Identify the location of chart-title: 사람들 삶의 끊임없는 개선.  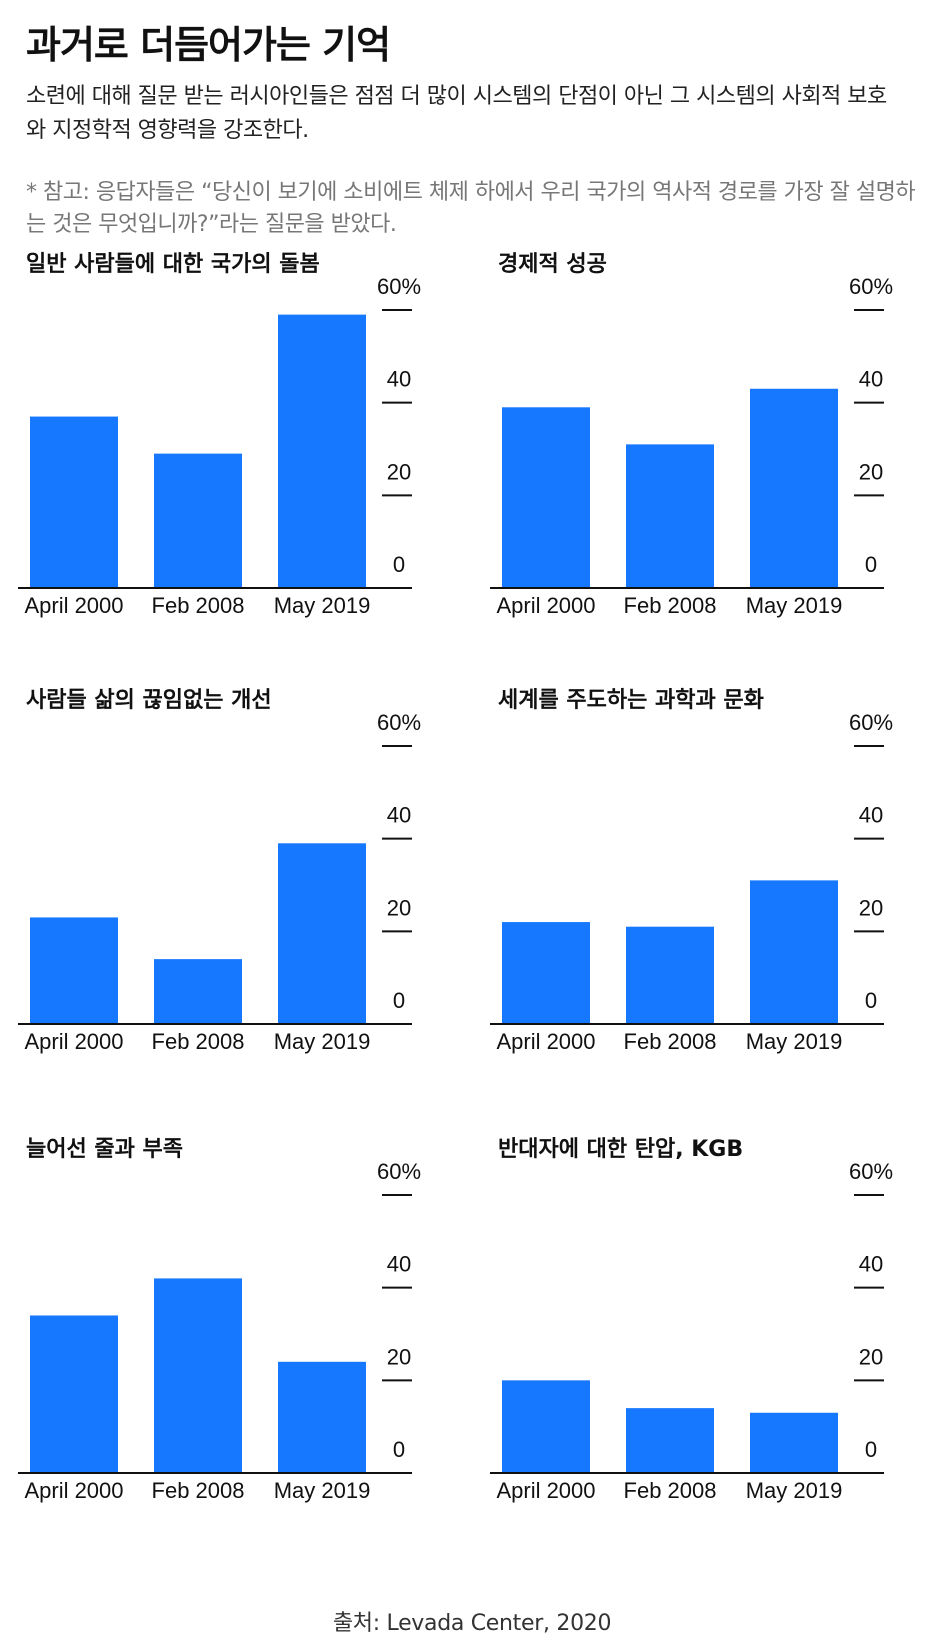
(149, 700).